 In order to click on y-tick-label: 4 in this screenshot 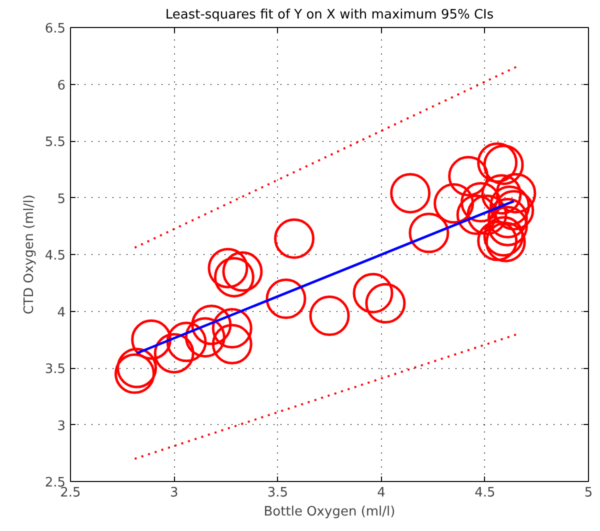, I will do `click(61, 312)`.